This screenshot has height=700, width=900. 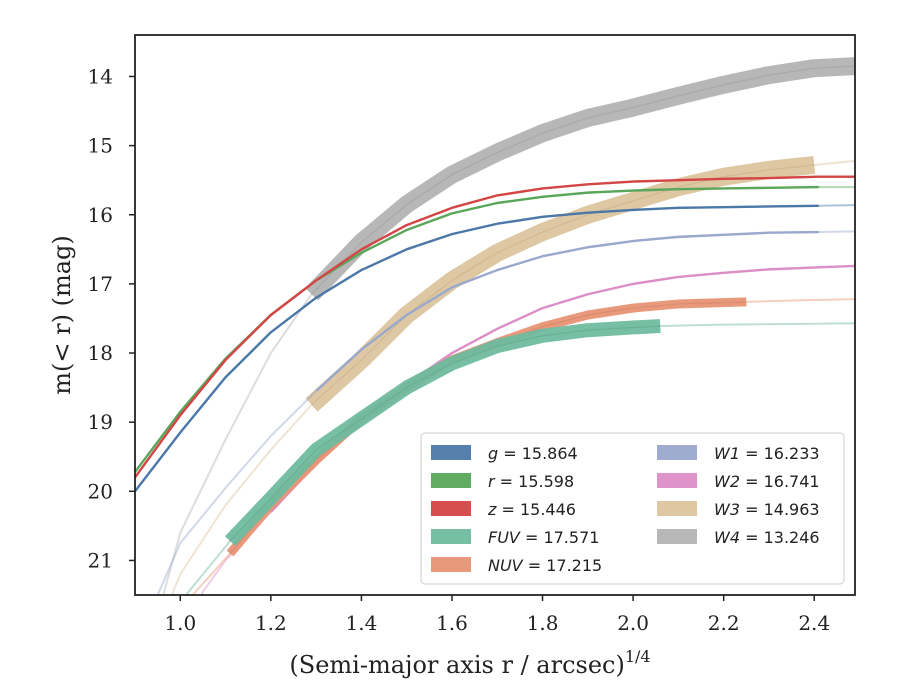 I want to click on y-tick-label: 15, so click(x=100, y=146).